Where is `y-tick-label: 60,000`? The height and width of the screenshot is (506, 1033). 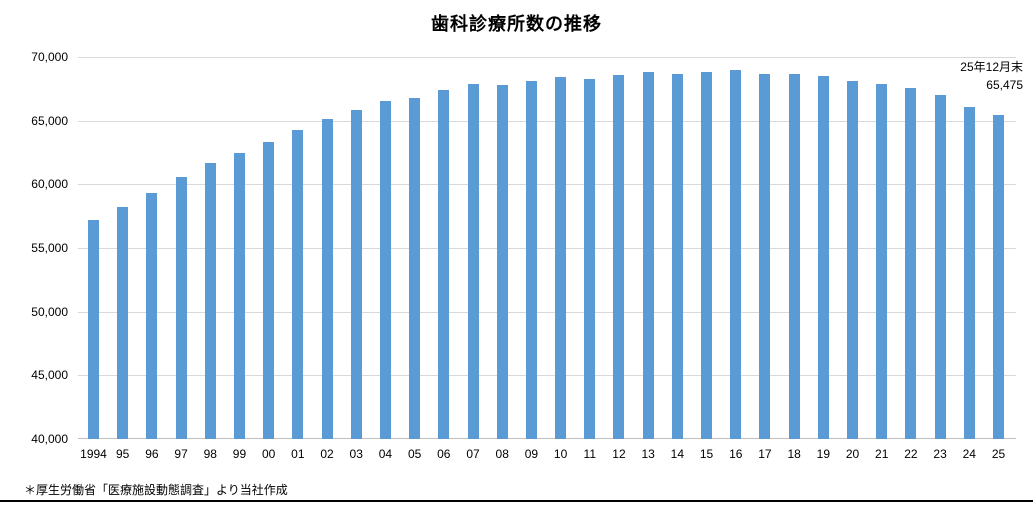
y-tick-label: 60,000 is located at coordinates (49, 184).